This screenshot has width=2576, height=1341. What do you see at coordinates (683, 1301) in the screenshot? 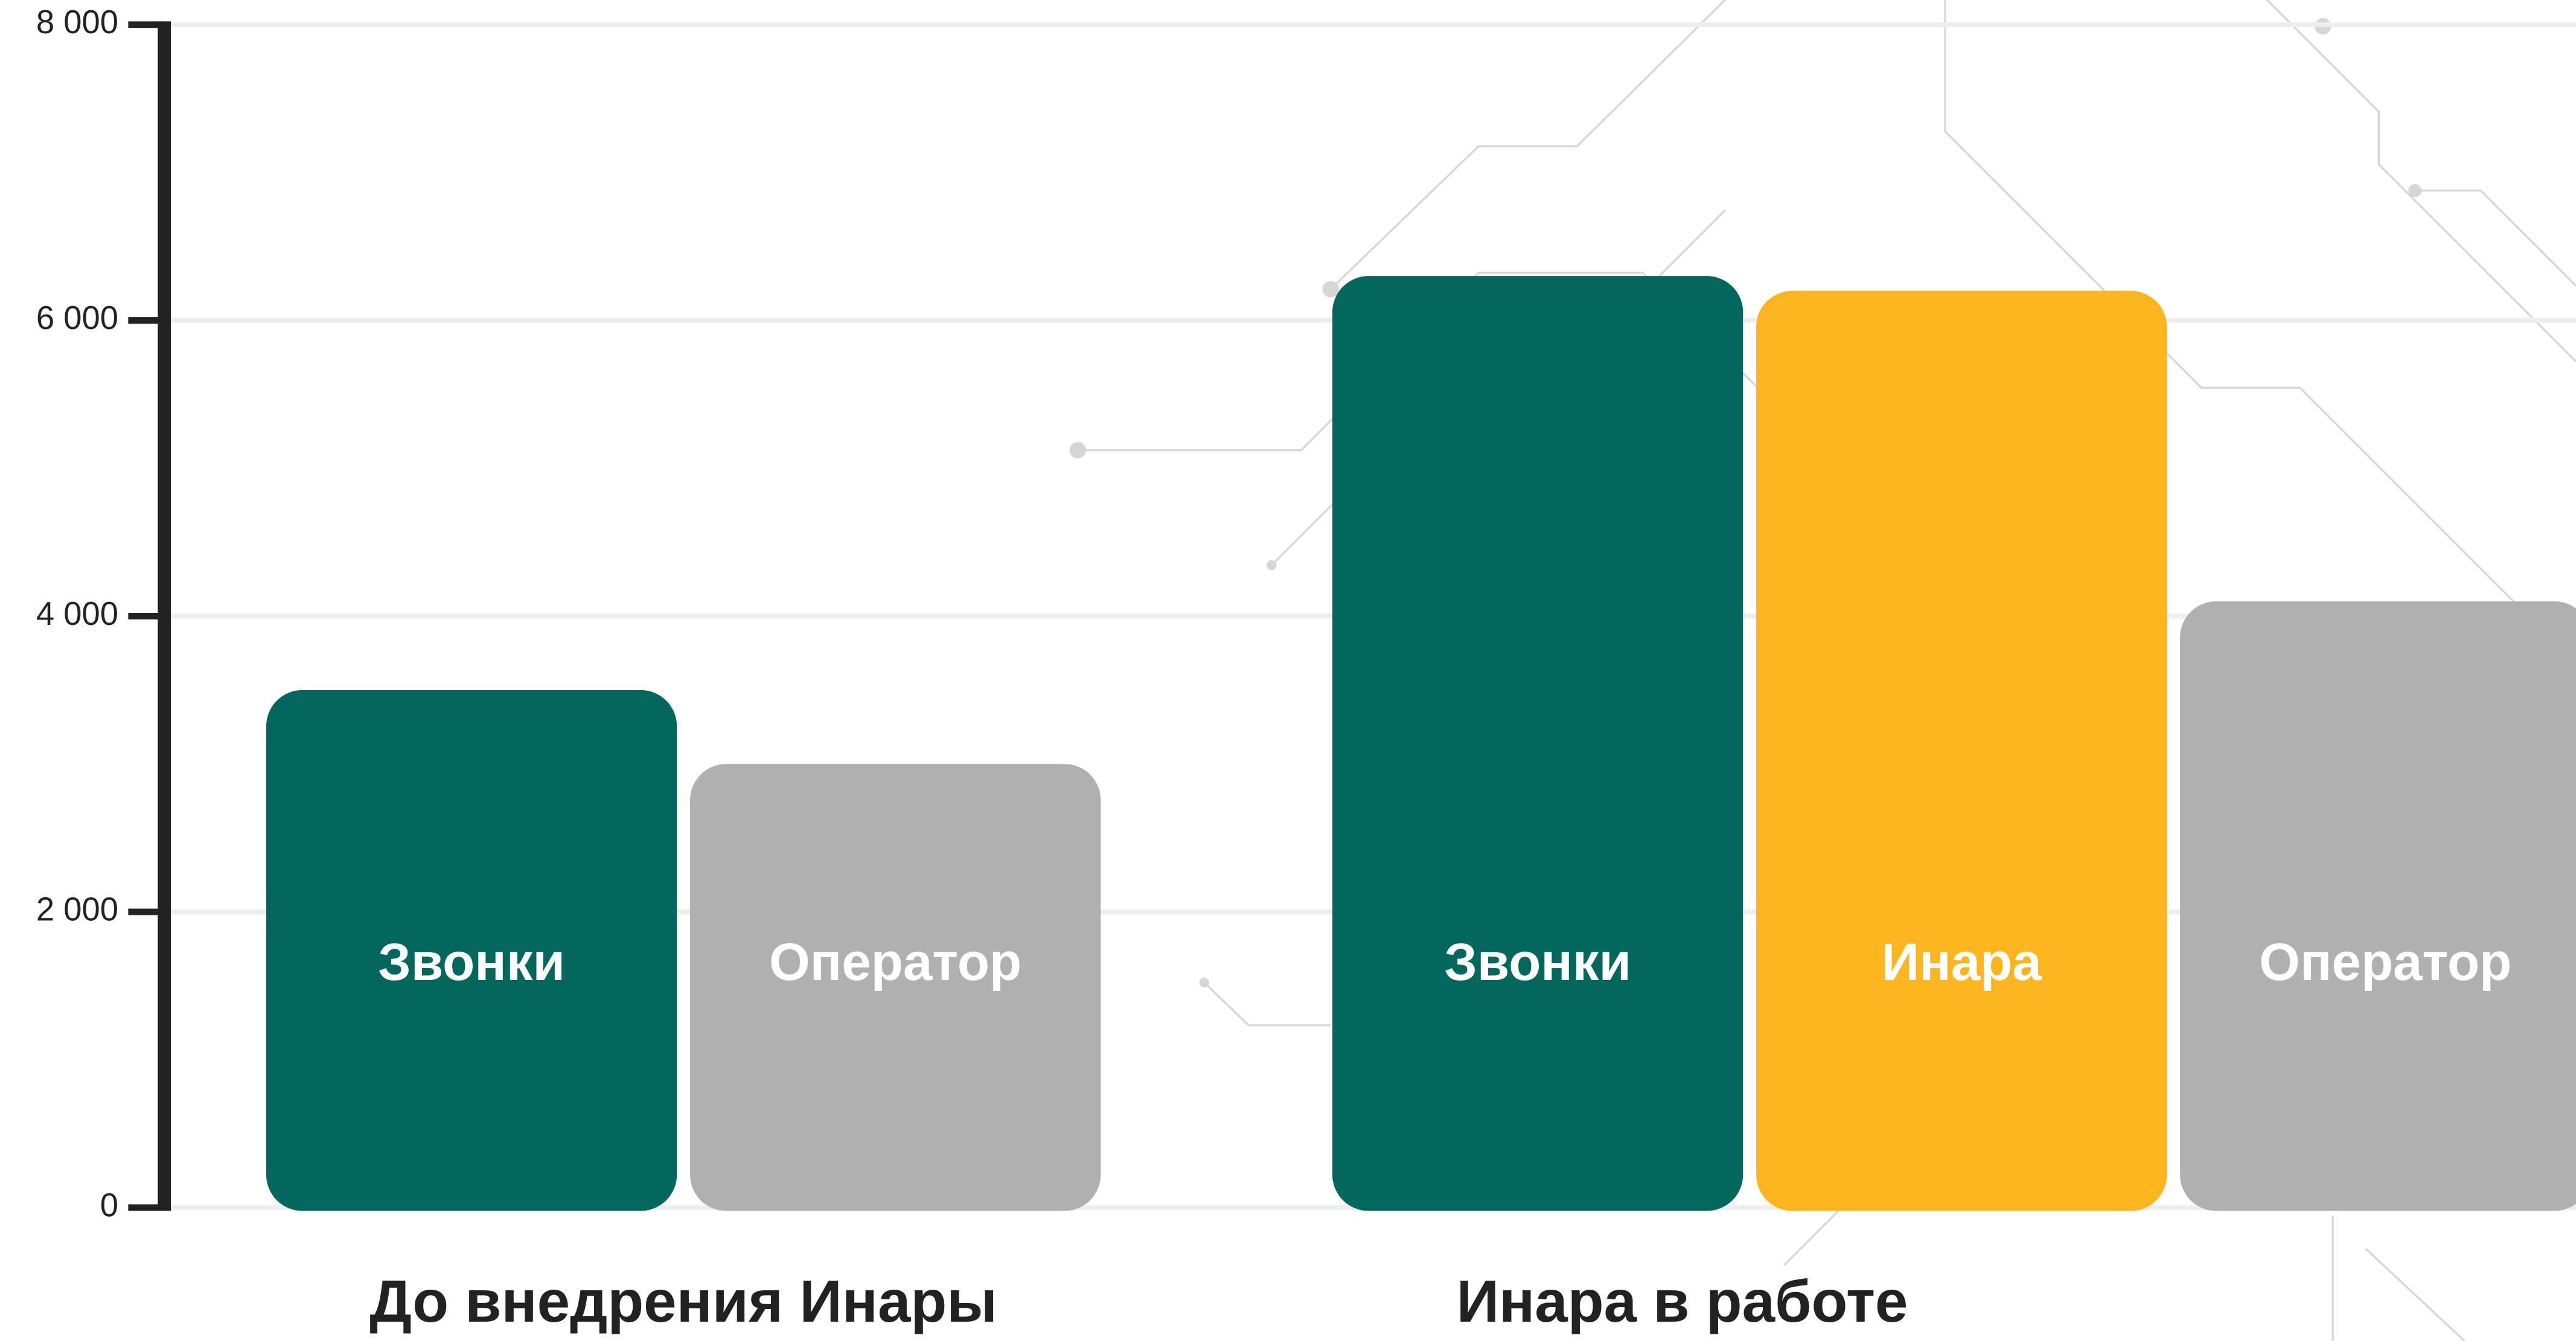
I see `group-label: До внедрения Инары` at bounding box center [683, 1301].